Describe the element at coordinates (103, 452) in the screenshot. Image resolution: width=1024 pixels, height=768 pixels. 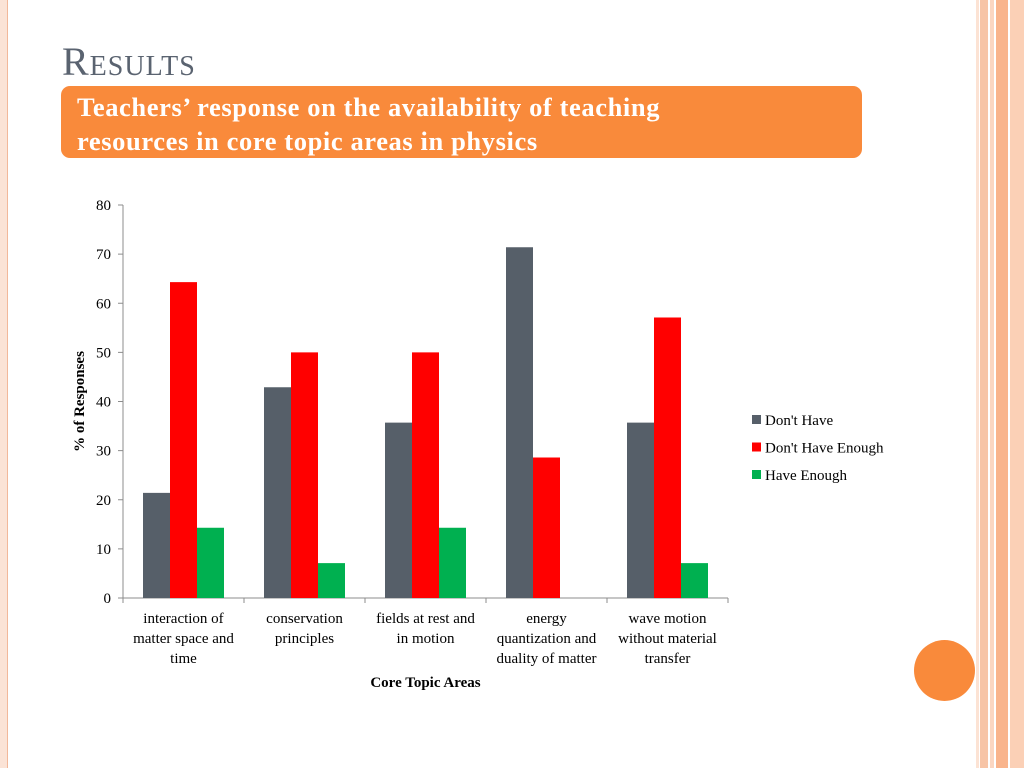
I see `y-tick-label: 30` at that location.